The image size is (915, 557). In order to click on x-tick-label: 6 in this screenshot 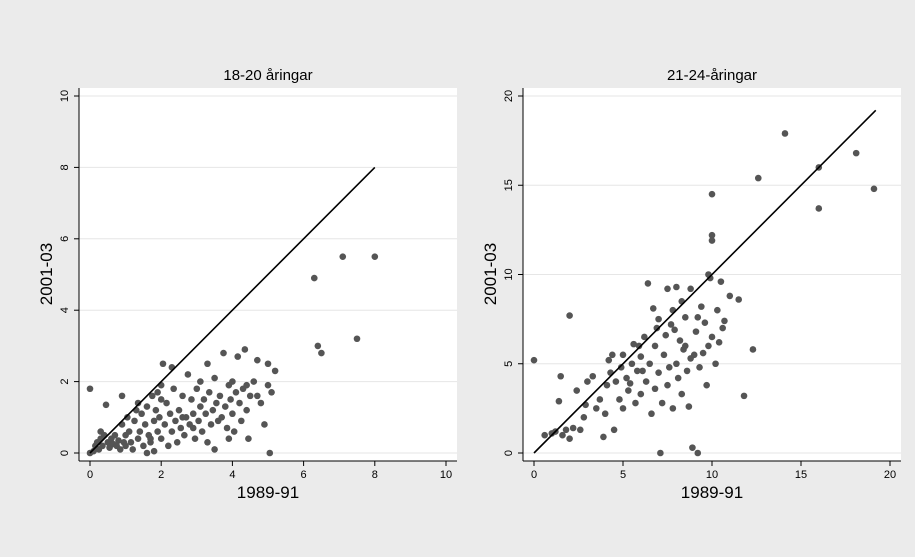, I will do `click(304, 475)`.